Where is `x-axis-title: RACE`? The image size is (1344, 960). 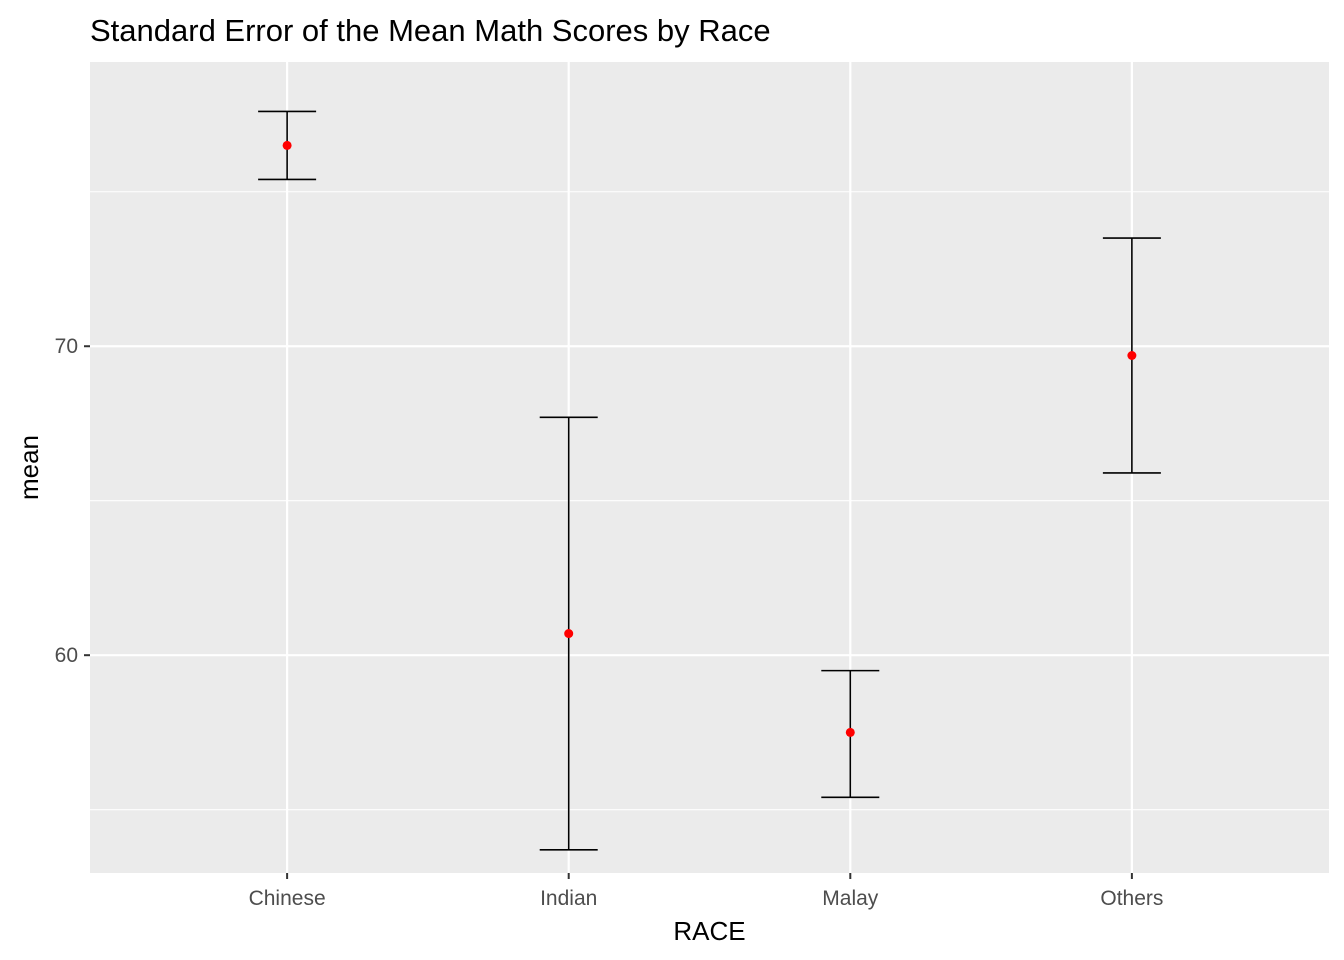
x-axis-title: RACE is located at coordinates (709, 931).